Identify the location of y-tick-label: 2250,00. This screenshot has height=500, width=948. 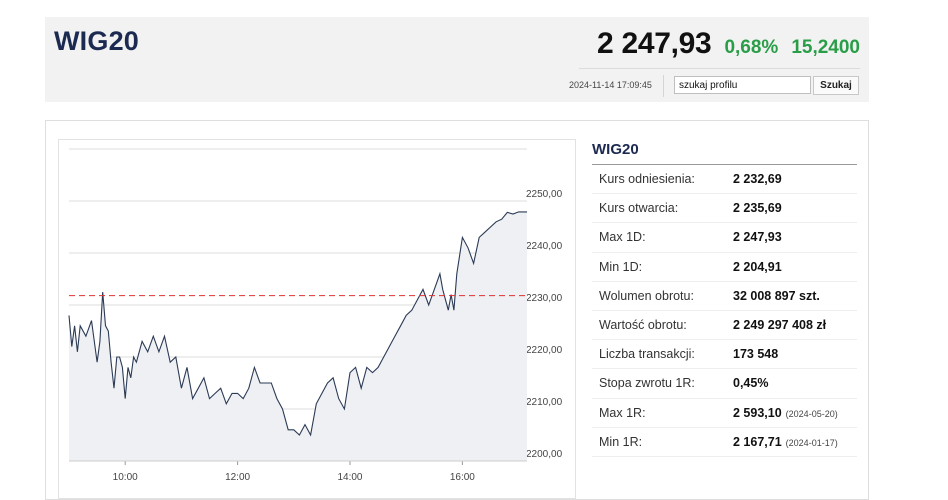
(544, 194).